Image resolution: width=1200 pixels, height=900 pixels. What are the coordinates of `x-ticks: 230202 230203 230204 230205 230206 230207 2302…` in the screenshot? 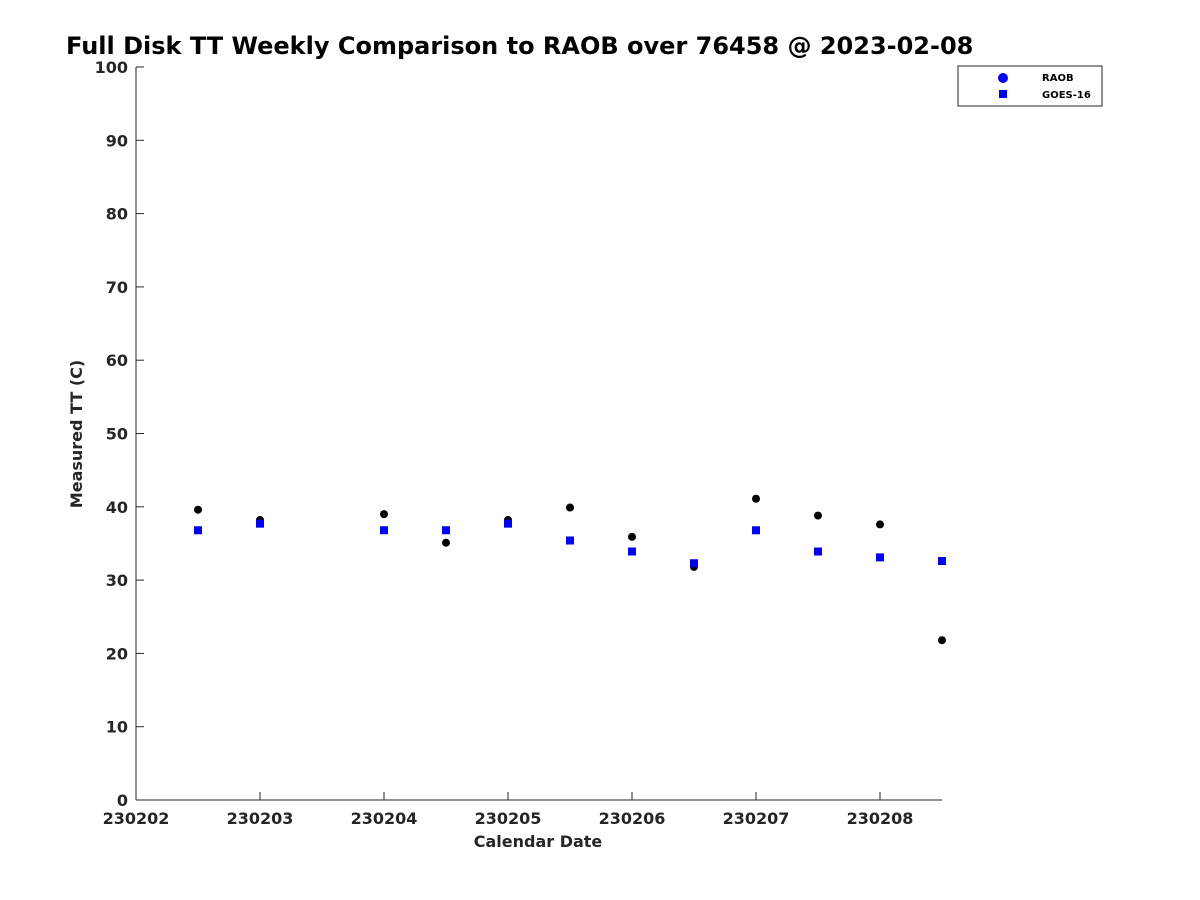 It's located at (508, 810).